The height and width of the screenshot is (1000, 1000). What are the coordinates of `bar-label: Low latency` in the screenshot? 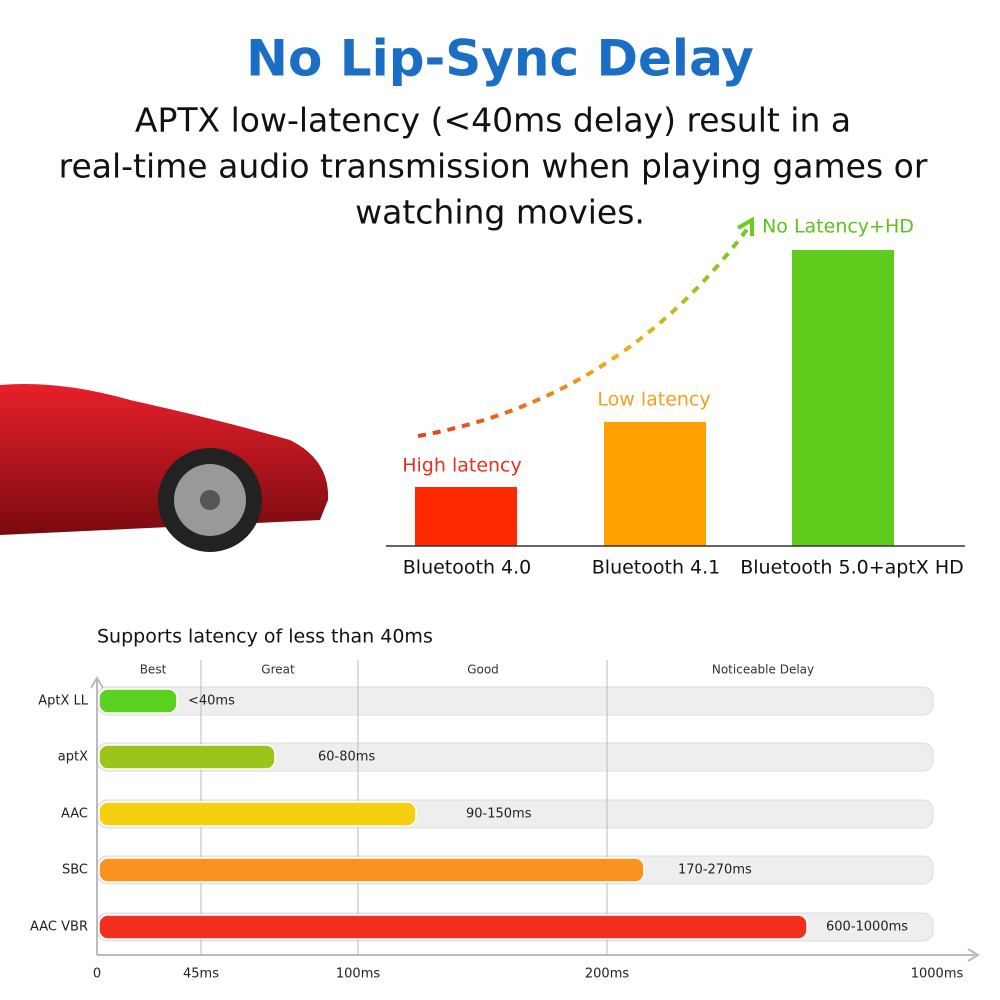 It's located at (653, 400).